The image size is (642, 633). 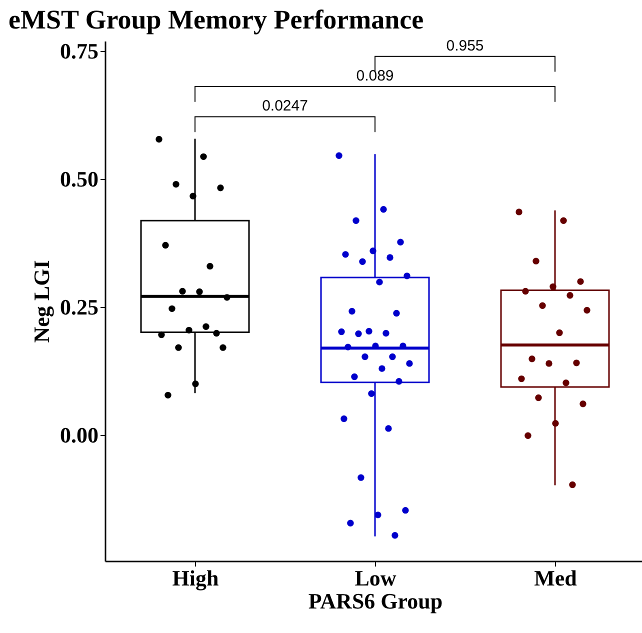 What do you see at coordinates (79, 435) in the screenshot?
I see `y-tick-label: 0.00` at bounding box center [79, 435].